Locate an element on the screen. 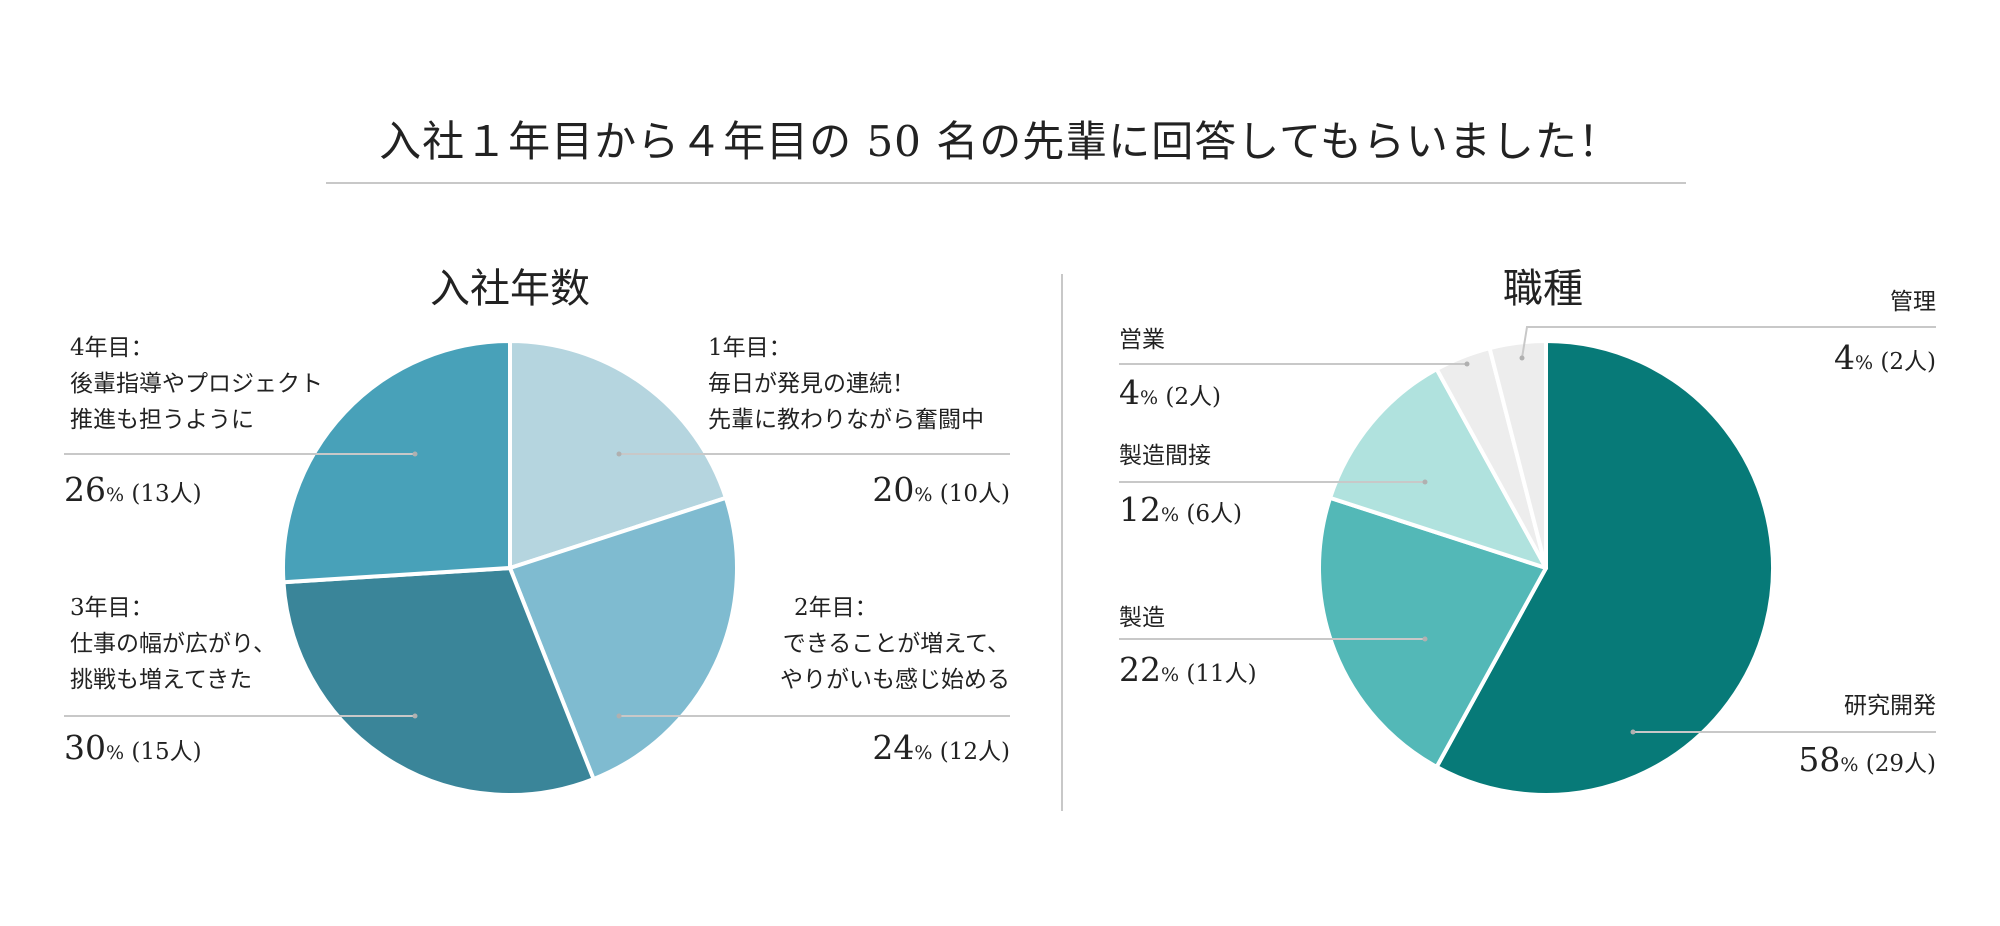 The image size is (2000, 926). pct-sales: 4% (2人) is located at coordinates (1170, 392).